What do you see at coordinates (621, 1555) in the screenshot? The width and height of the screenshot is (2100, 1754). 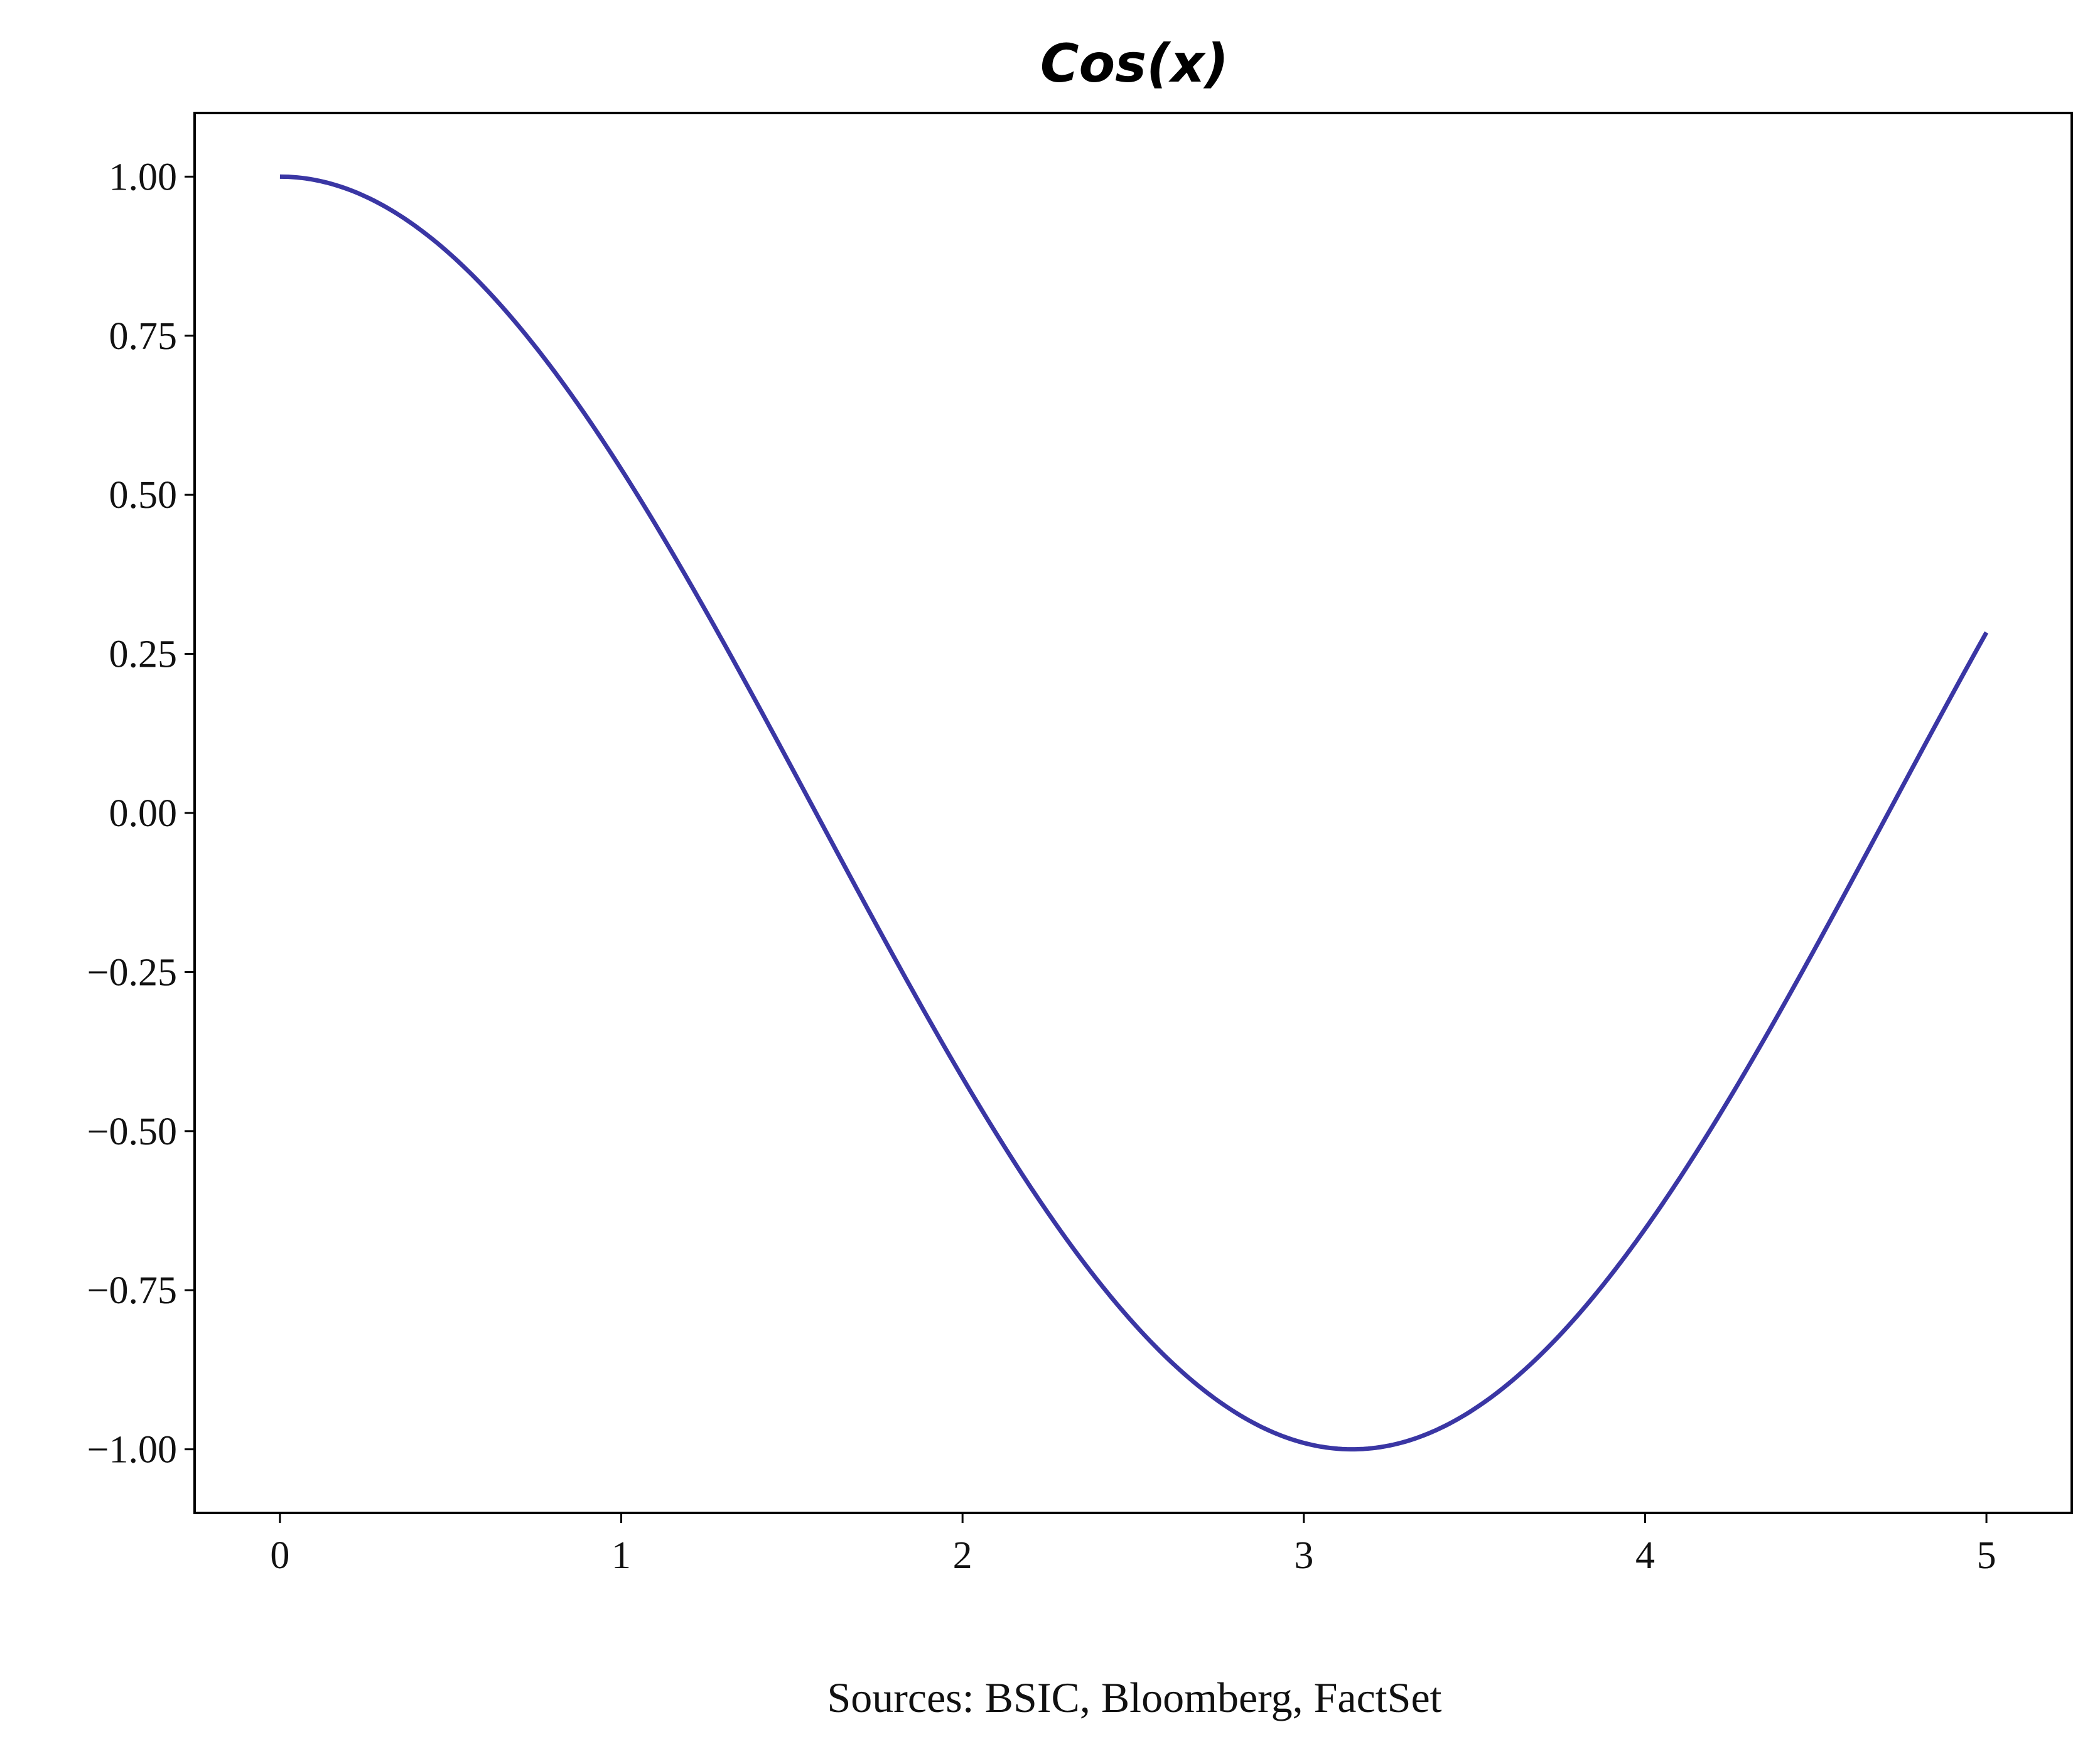 I see `x-tick-label: 1` at bounding box center [621, 1555].